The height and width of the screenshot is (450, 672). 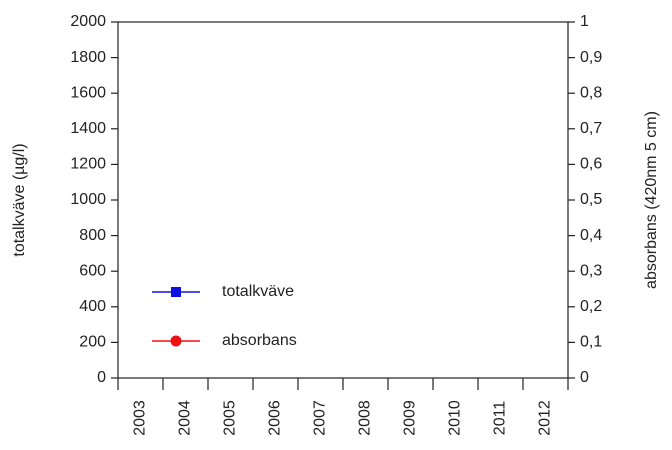 What do you see at coordinates (591, 199) in the screenshot?
I see `y2-tick-label: 0,5` at bounding box center [591, 199].